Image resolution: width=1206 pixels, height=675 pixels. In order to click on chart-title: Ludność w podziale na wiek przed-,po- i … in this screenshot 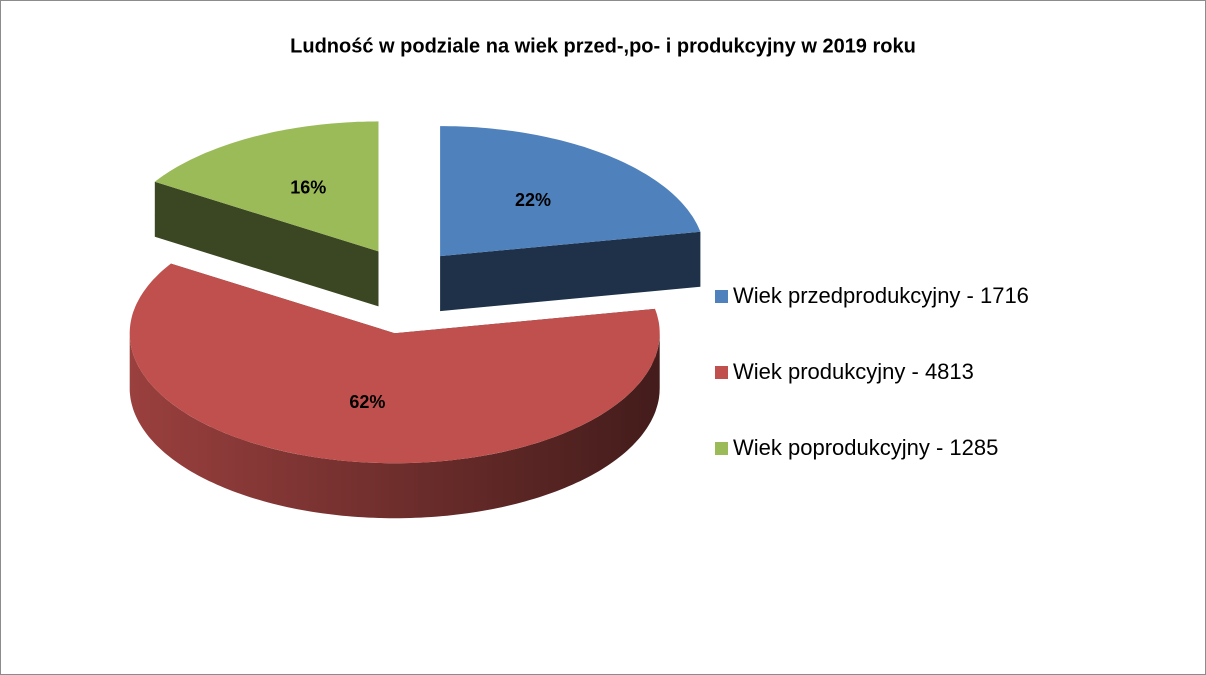, I will do `click(603, 46)`.